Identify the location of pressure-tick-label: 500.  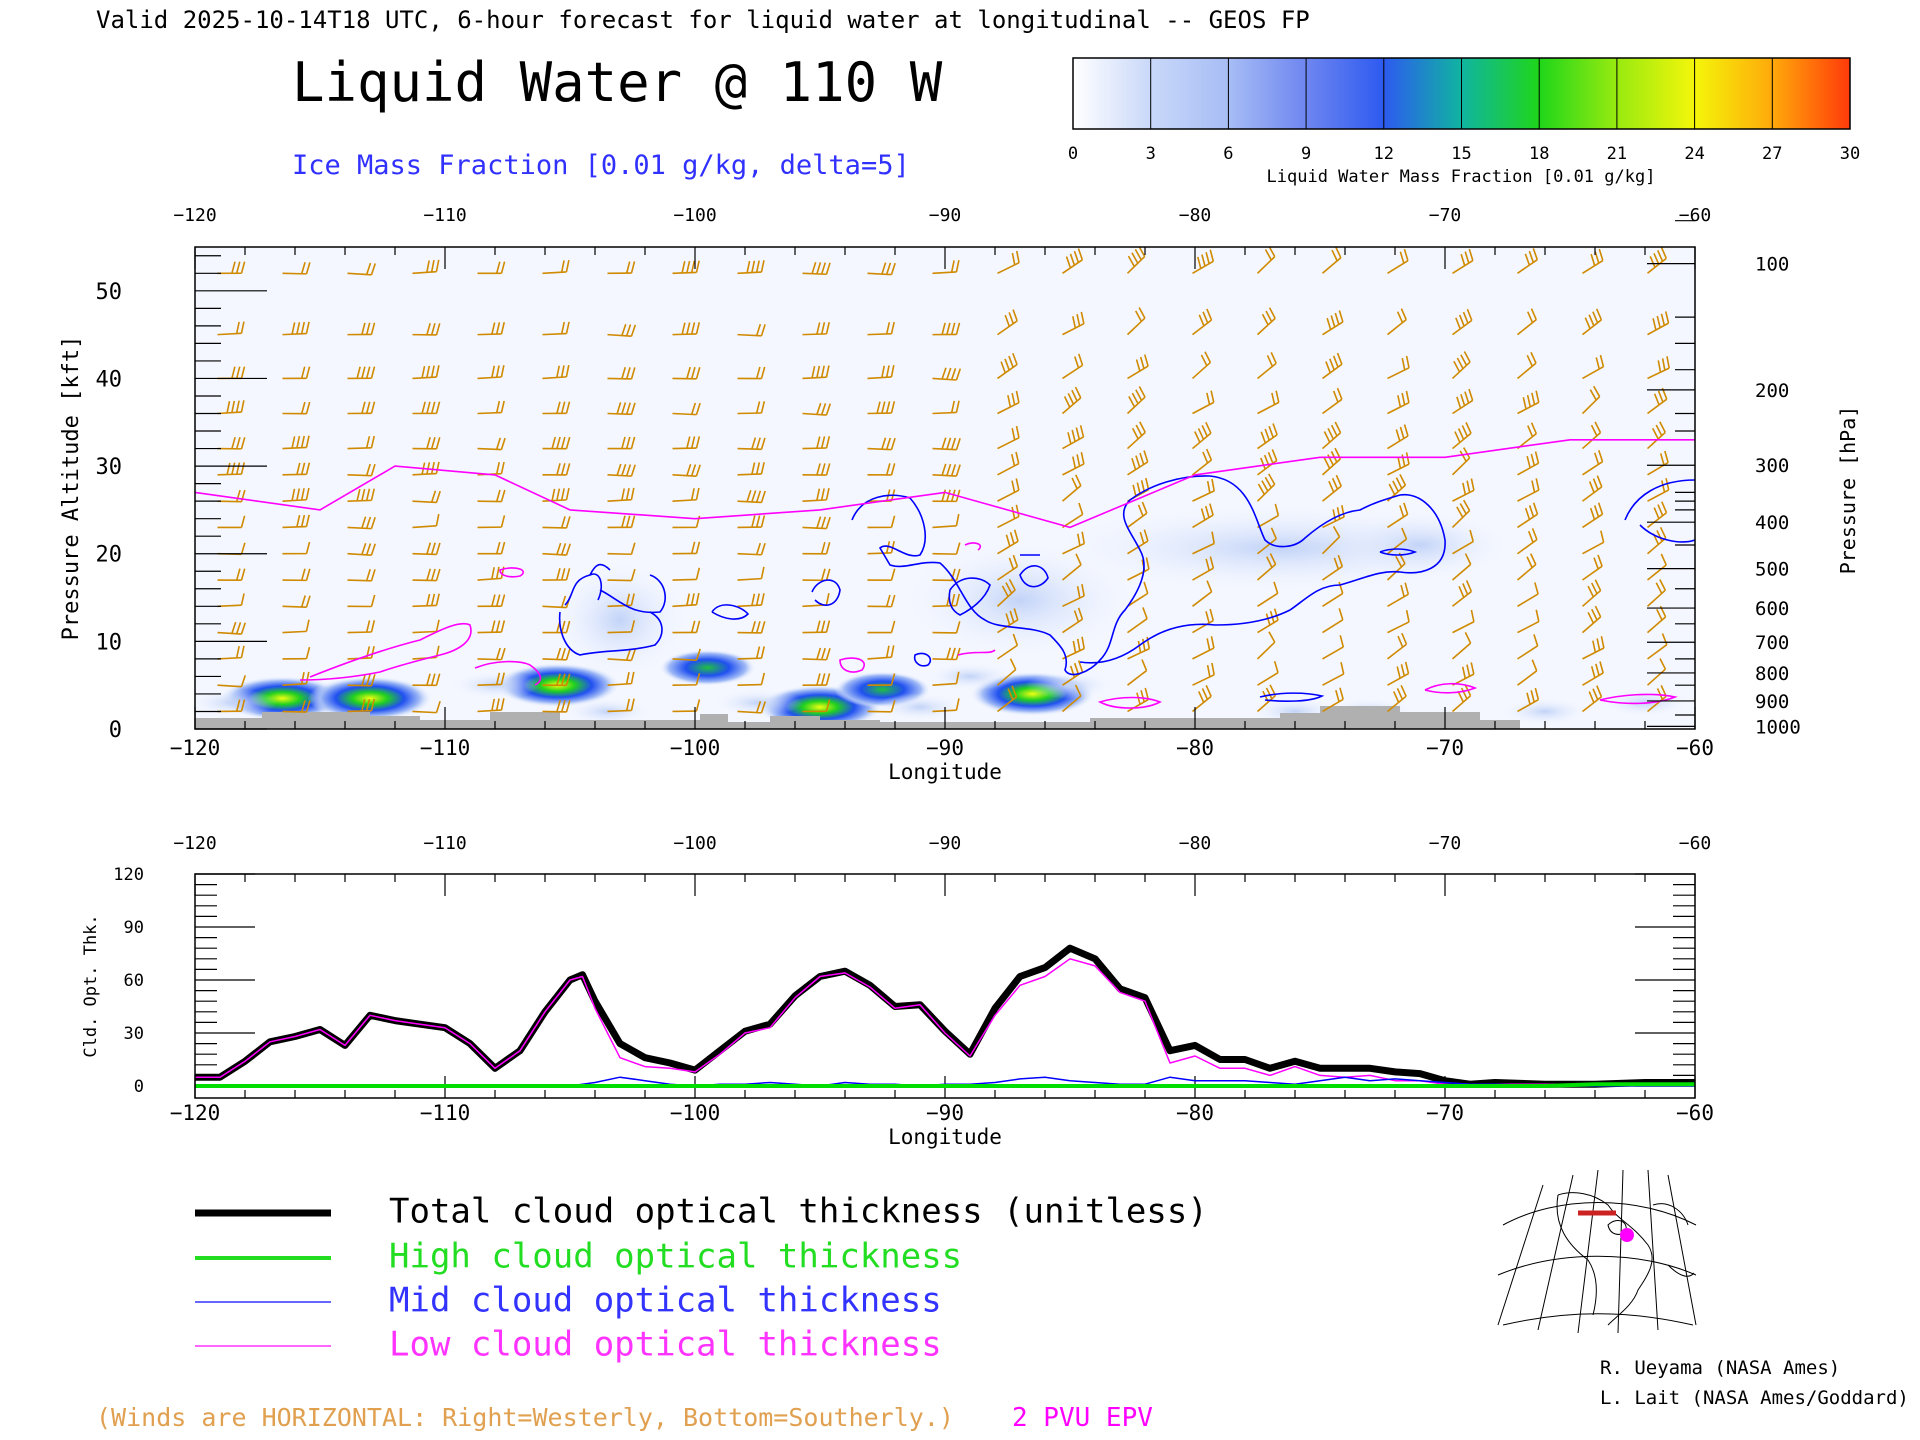
(1772, 570).